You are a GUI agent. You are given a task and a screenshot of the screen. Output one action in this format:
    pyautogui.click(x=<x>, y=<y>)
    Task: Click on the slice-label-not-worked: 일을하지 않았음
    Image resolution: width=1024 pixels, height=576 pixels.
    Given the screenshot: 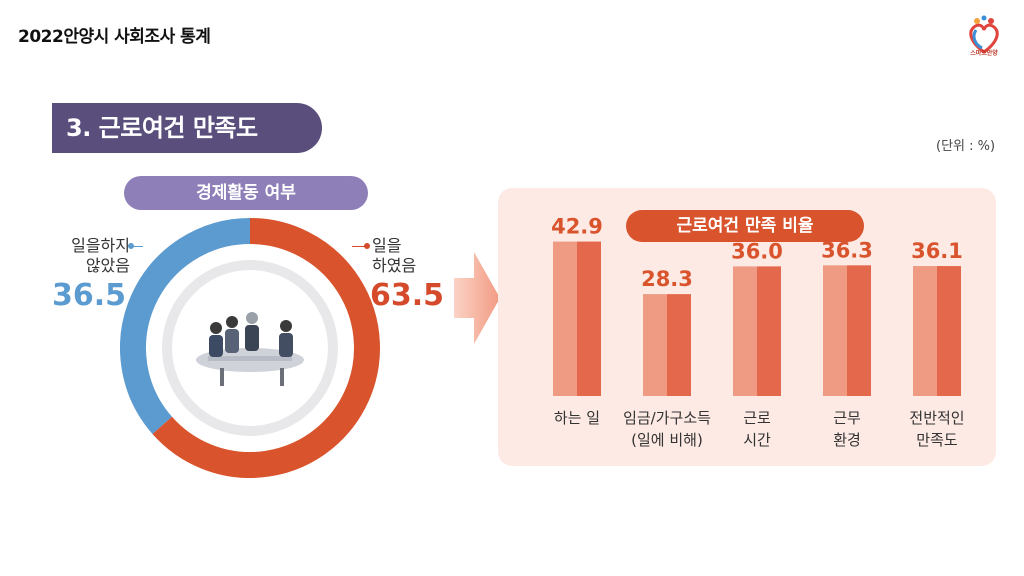 What is the action you would take?
    pyautogui.click(x=90, y=256)
    